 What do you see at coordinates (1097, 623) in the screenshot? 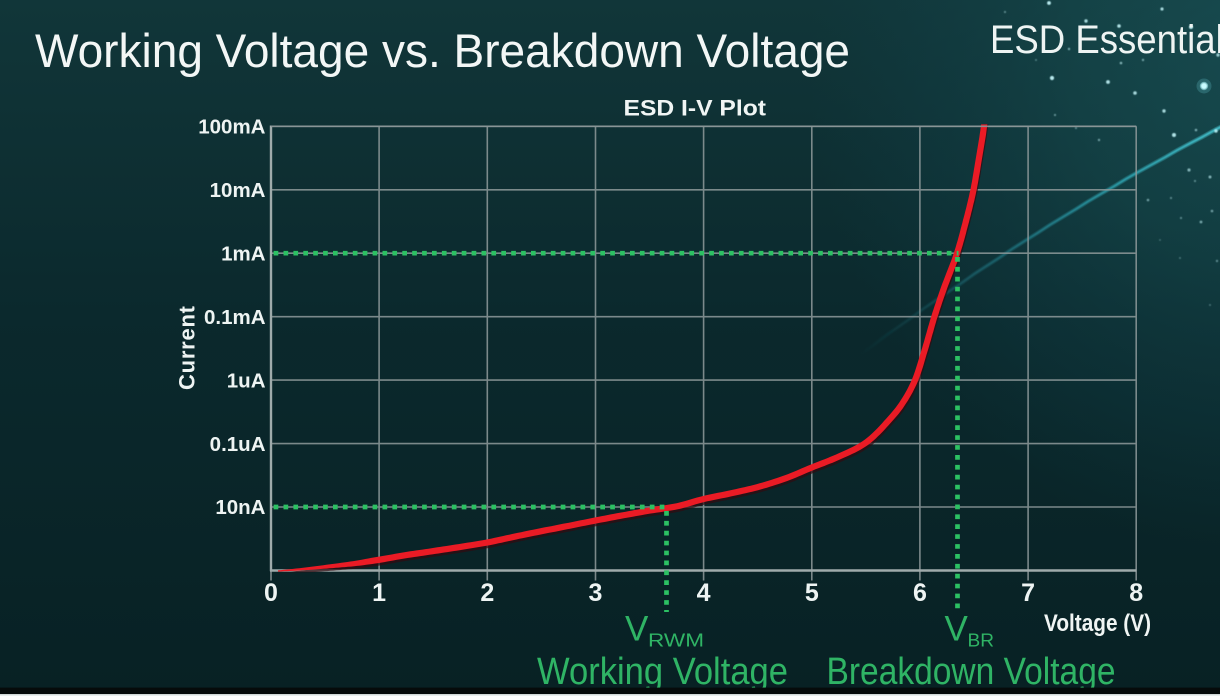
I see `svg-text: Voltage (V)` at bounding box center [1097, 623].